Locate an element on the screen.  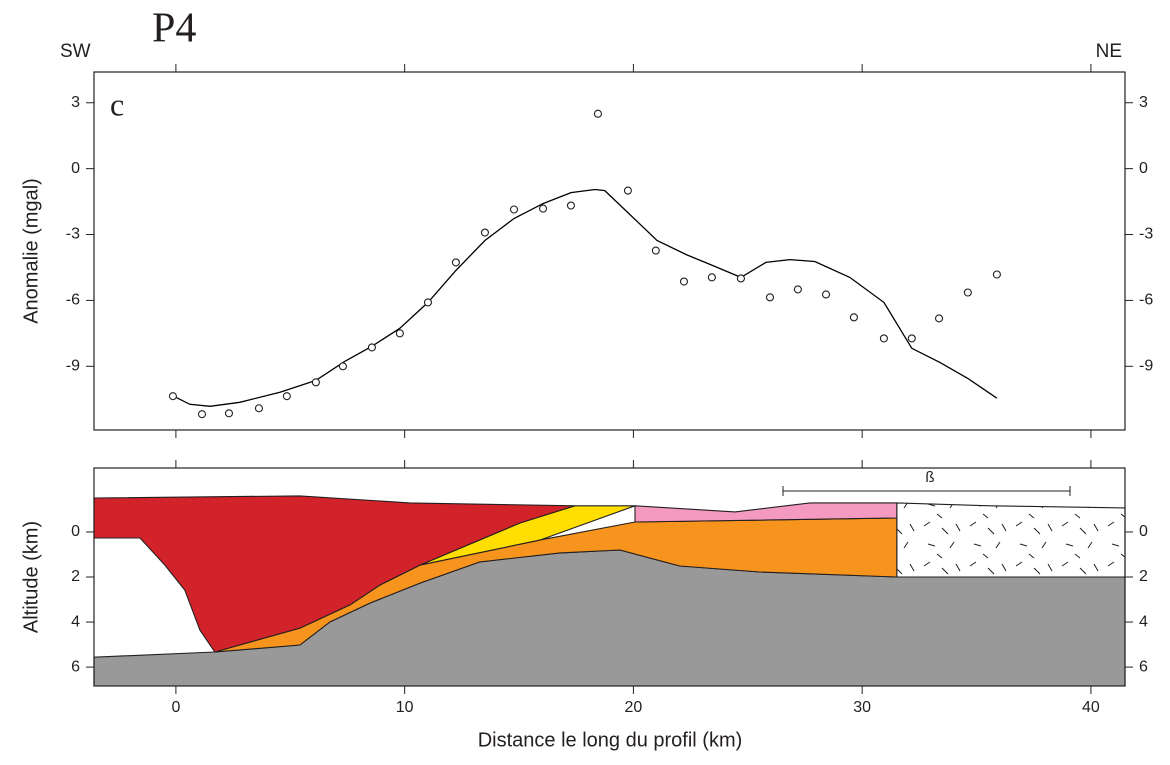
x-axis-title: Distance le long du profil (km) is located at coordinates (610, 740).